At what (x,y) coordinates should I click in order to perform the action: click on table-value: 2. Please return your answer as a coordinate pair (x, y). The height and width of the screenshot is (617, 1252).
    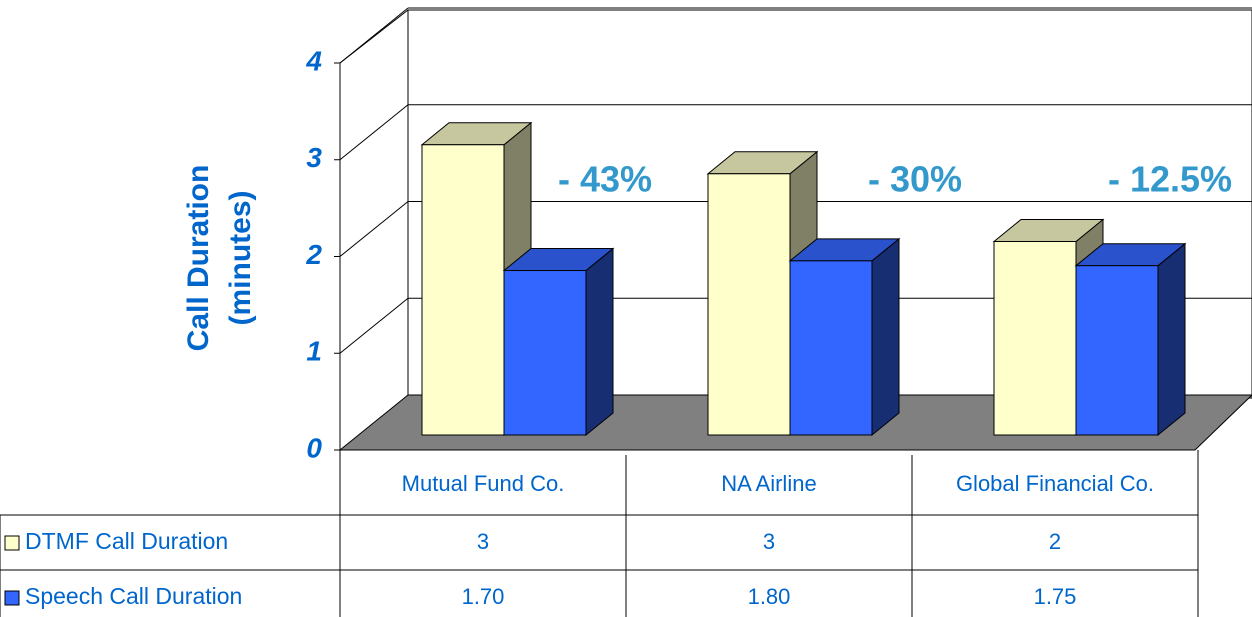
    Looking at the image, I should click on (1055, 541).